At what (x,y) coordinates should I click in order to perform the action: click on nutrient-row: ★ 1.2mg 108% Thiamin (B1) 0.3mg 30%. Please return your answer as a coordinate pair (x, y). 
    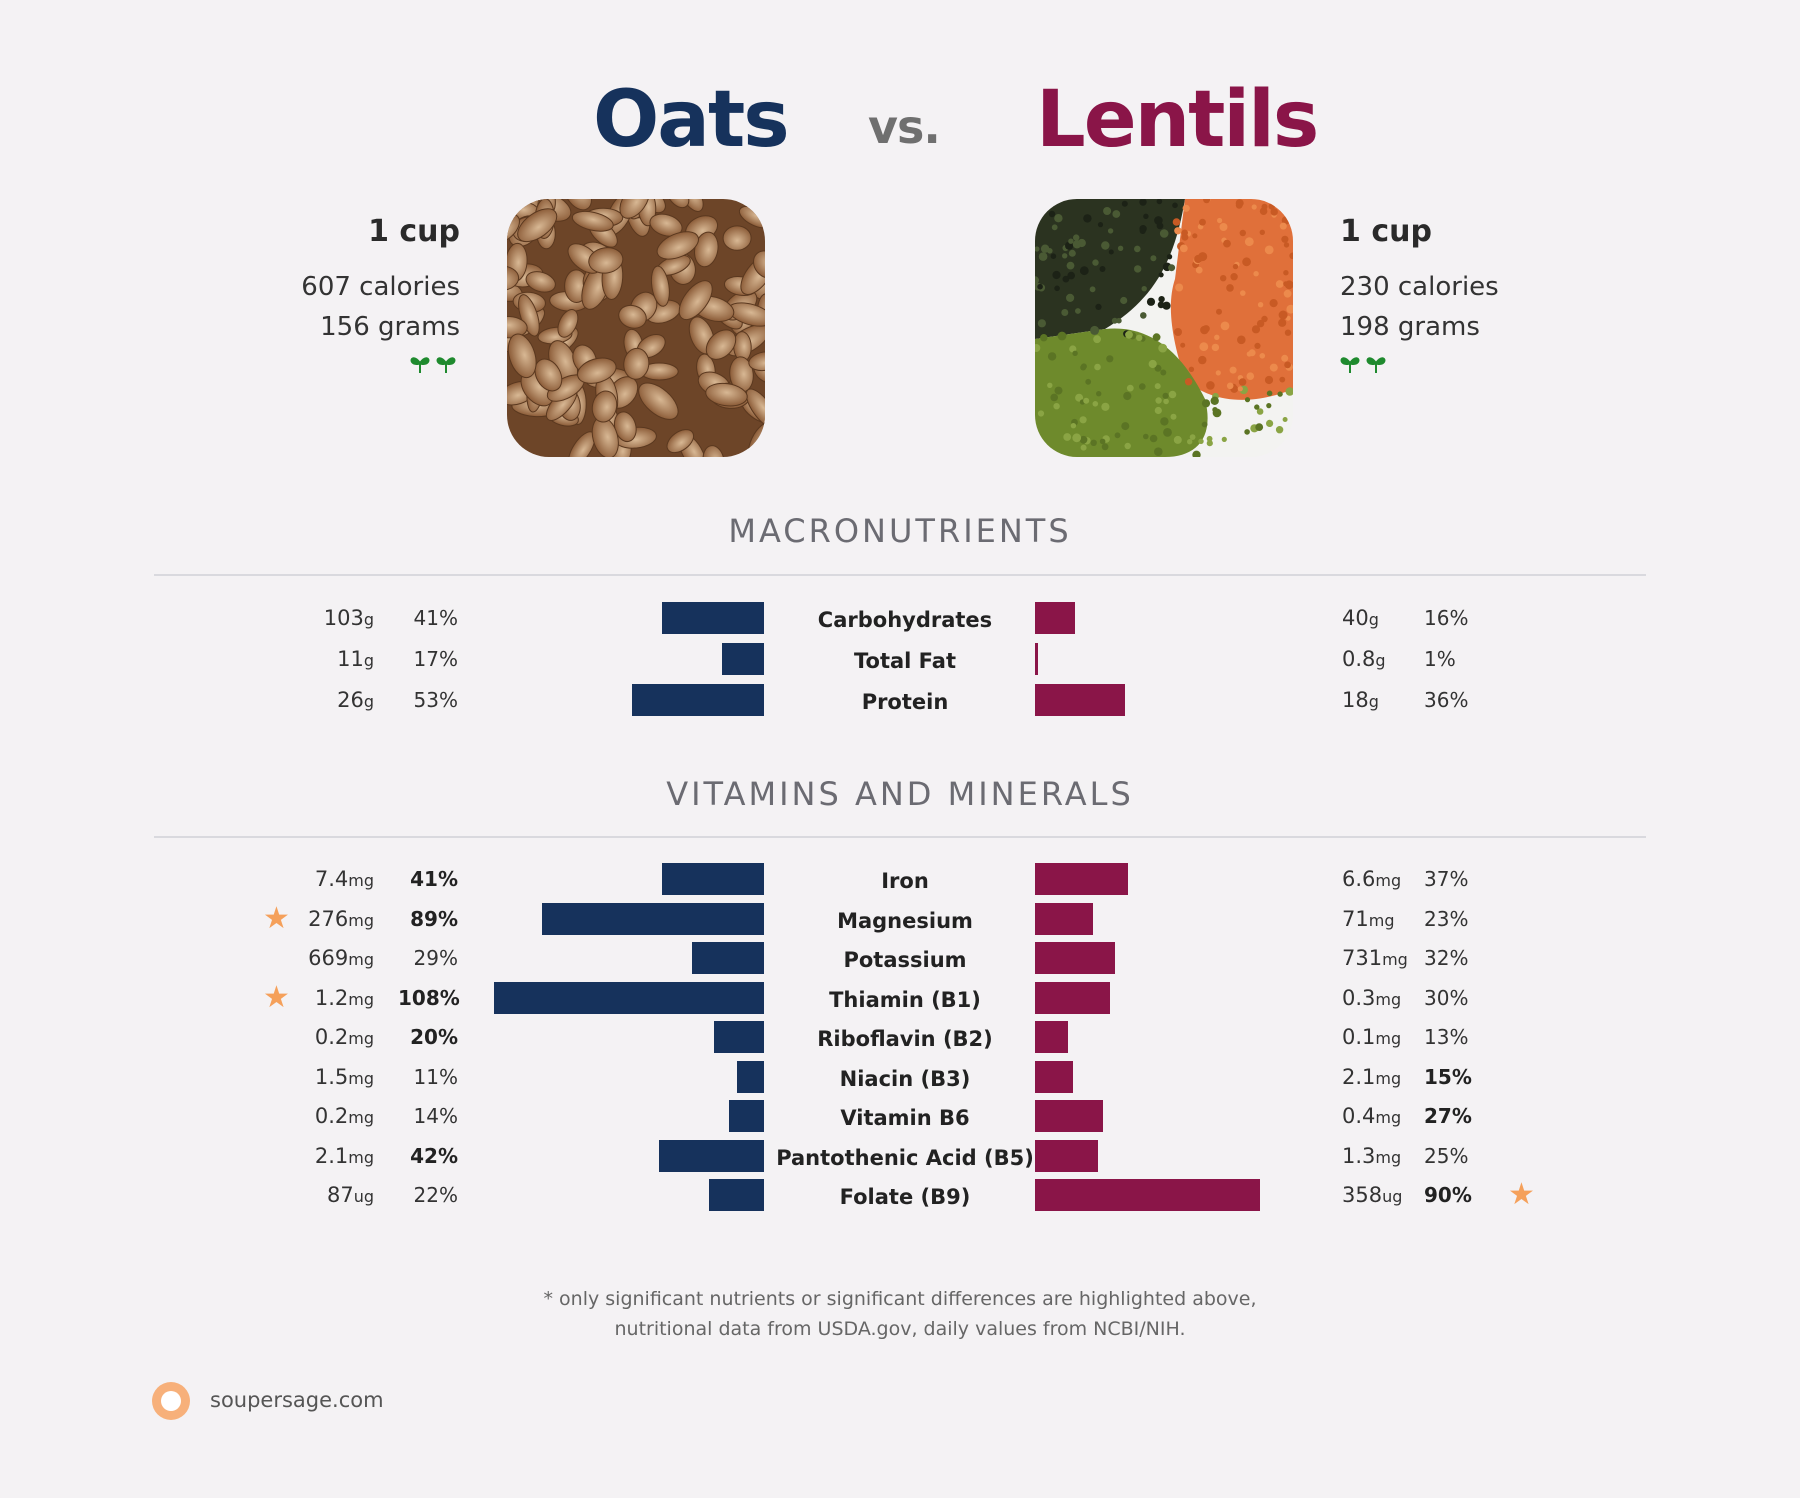
    Looking at the image, I should click on (900, 1000).